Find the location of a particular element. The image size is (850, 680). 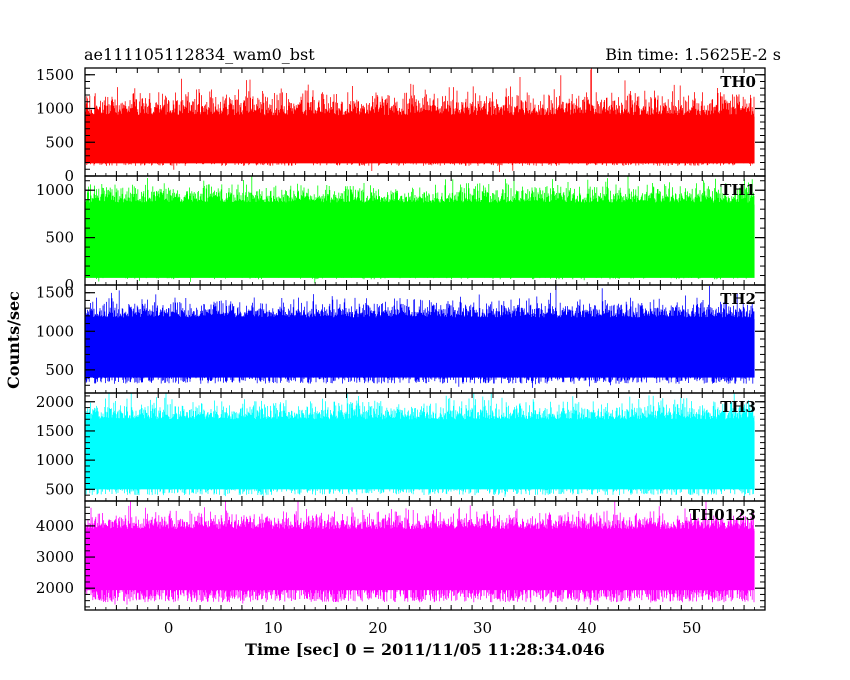

y-tick-label-th0: 500 is located at coordinates (59, 142).